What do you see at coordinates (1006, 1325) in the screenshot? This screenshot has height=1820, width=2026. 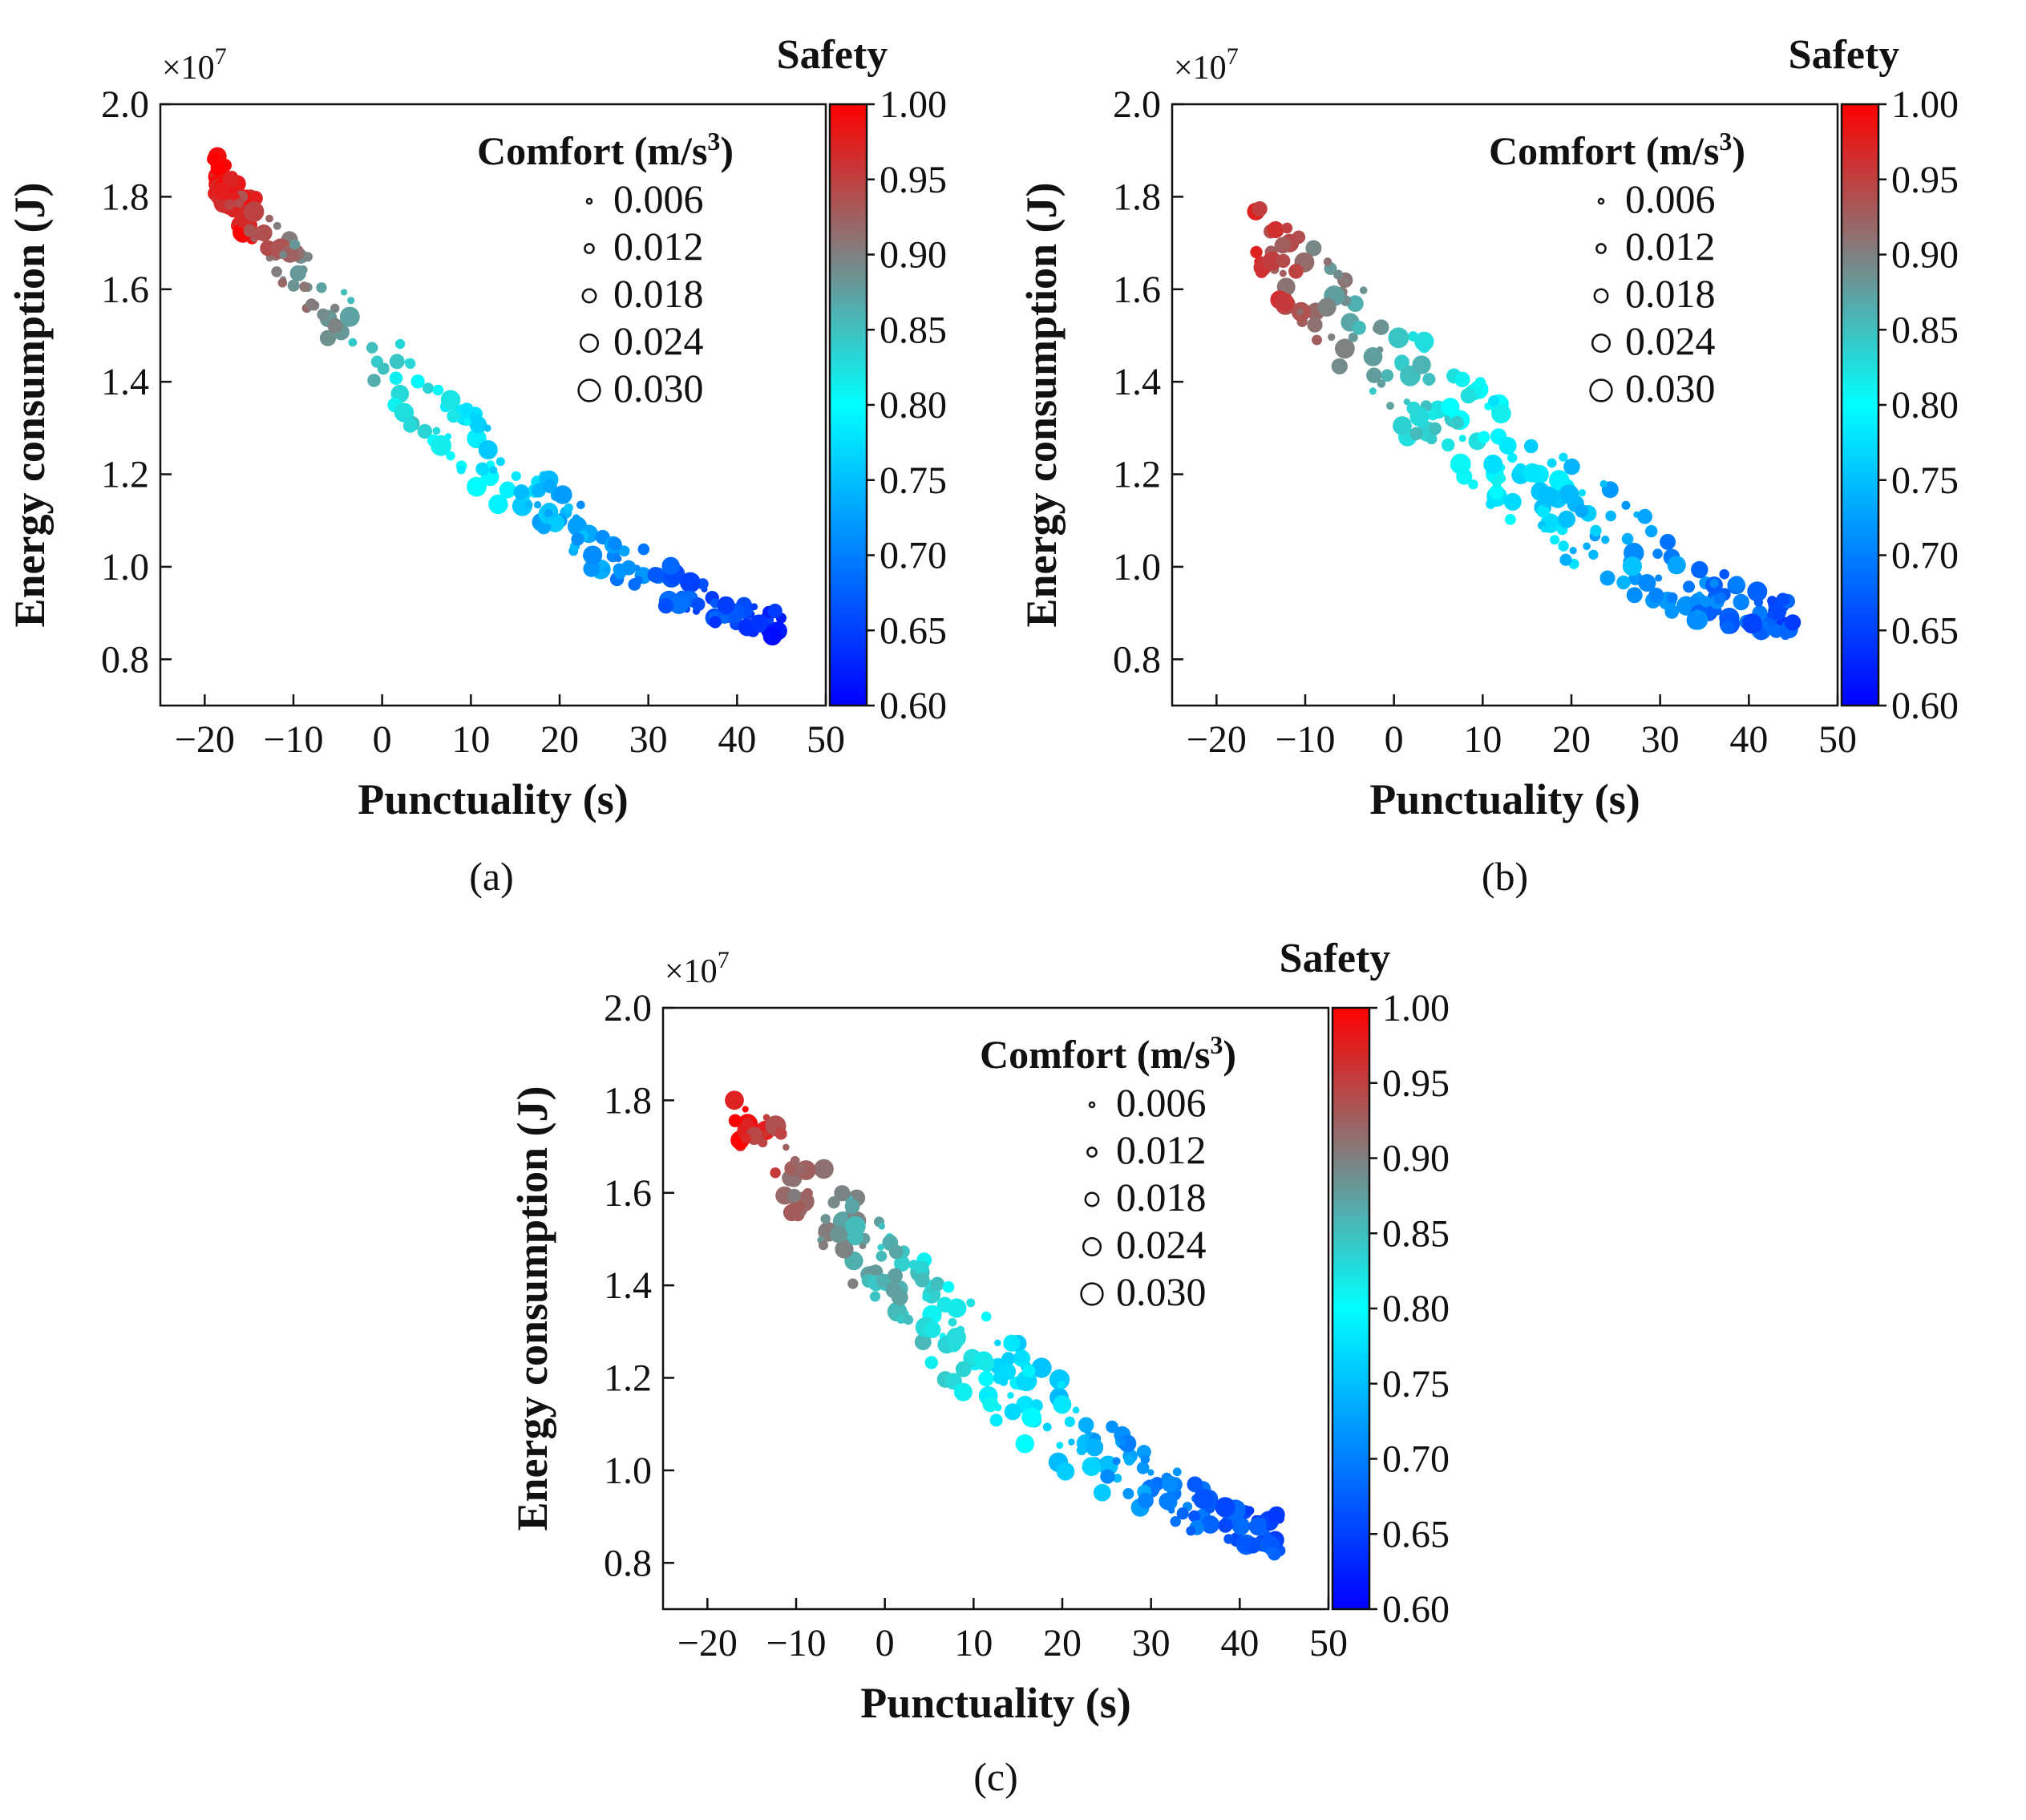 I see `scatter-points` at bounding box center [1006, 1325].